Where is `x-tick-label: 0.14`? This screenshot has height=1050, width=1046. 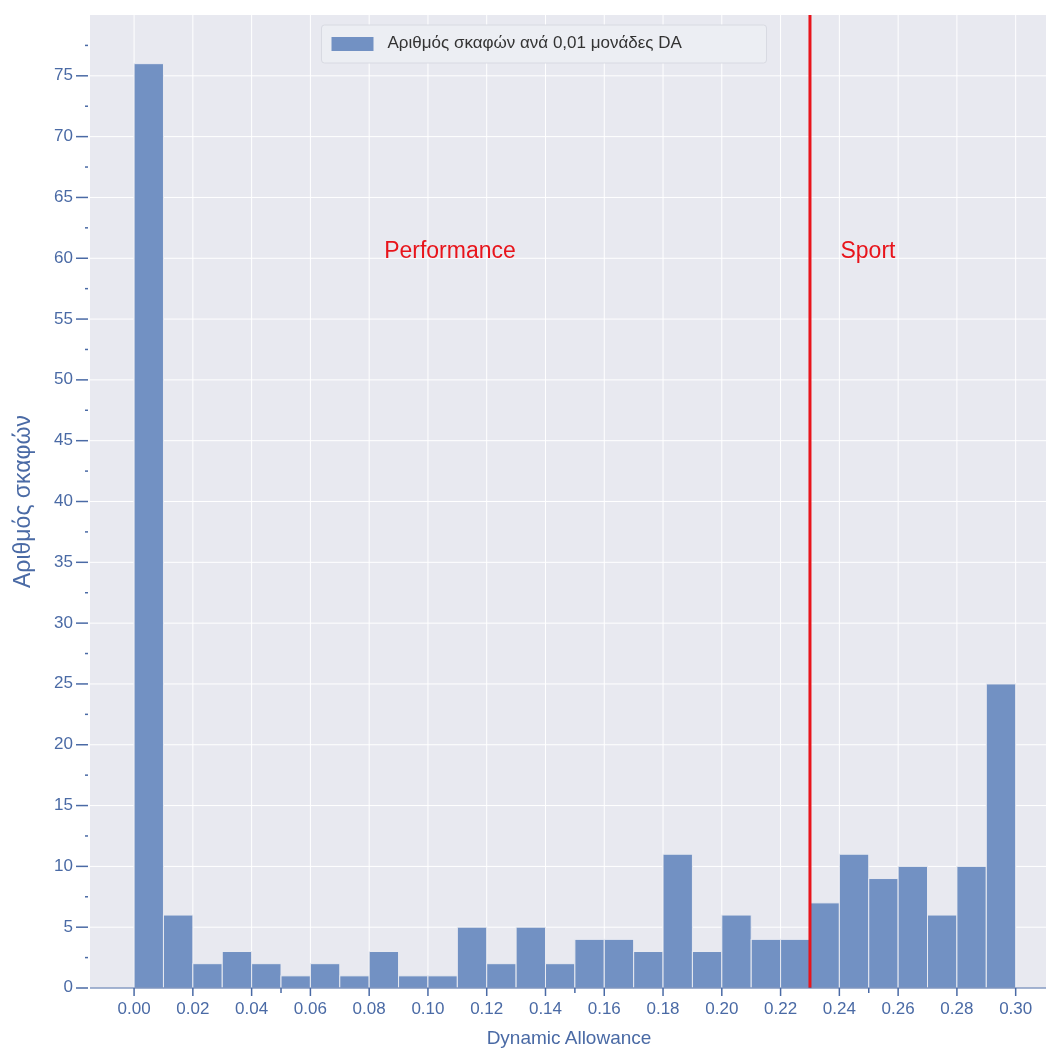 x-tick-label: 0.14 is located at coordinates (545, 1008).